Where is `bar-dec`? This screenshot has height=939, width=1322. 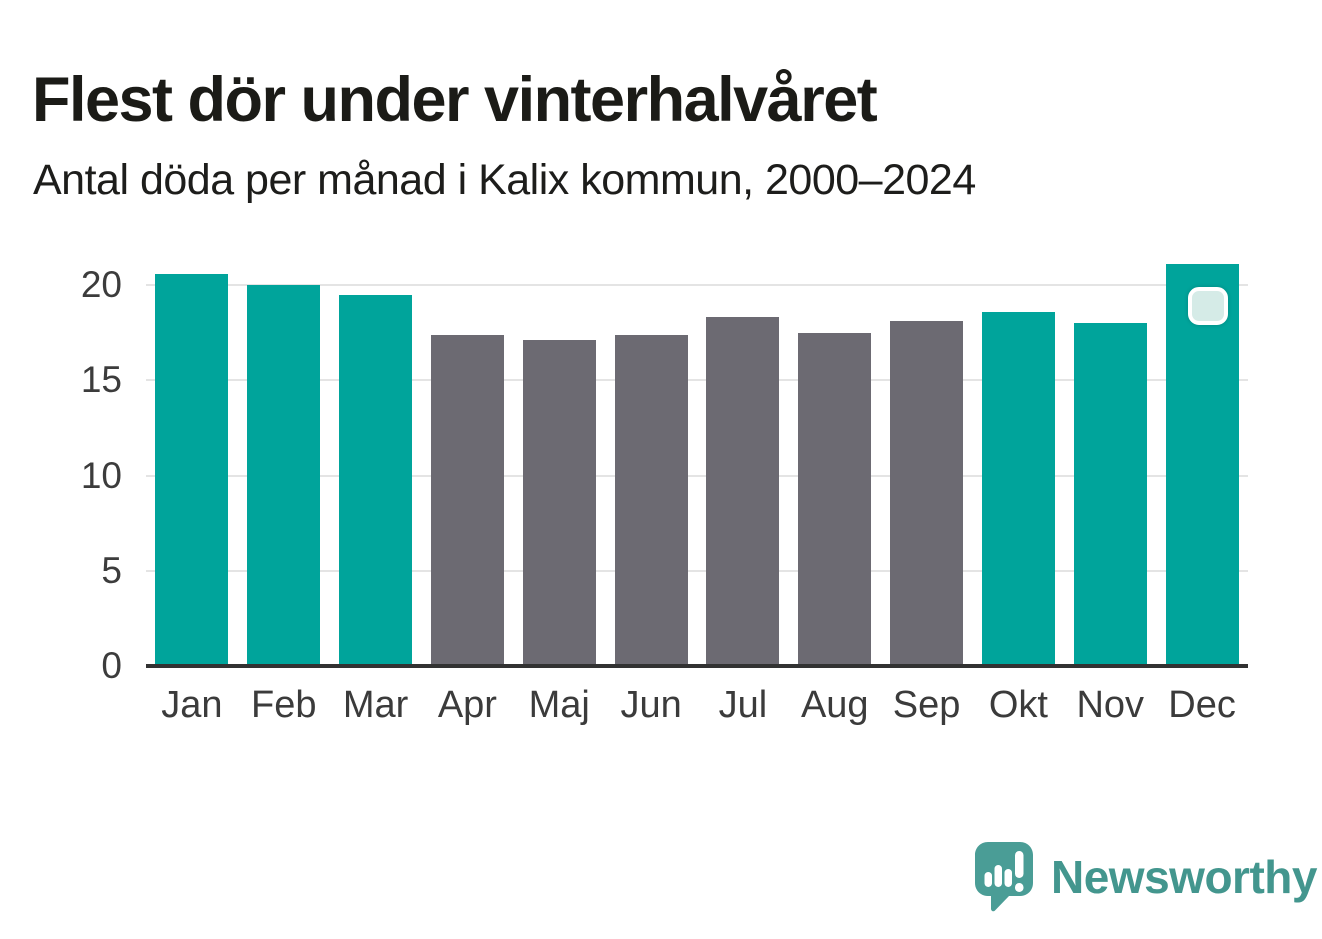
bar-dec is located at coordinates (1202, 465).